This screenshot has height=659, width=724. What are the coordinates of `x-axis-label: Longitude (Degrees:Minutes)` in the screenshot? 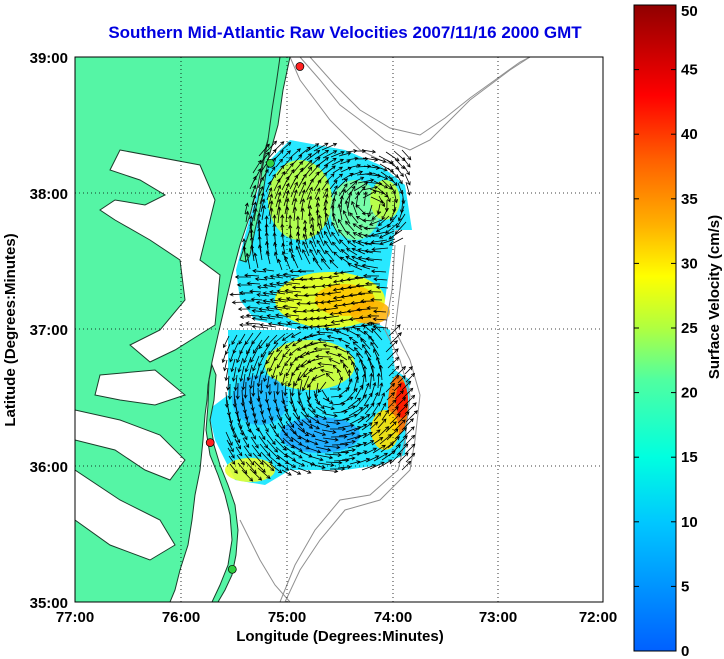 It's located at (340, 636).